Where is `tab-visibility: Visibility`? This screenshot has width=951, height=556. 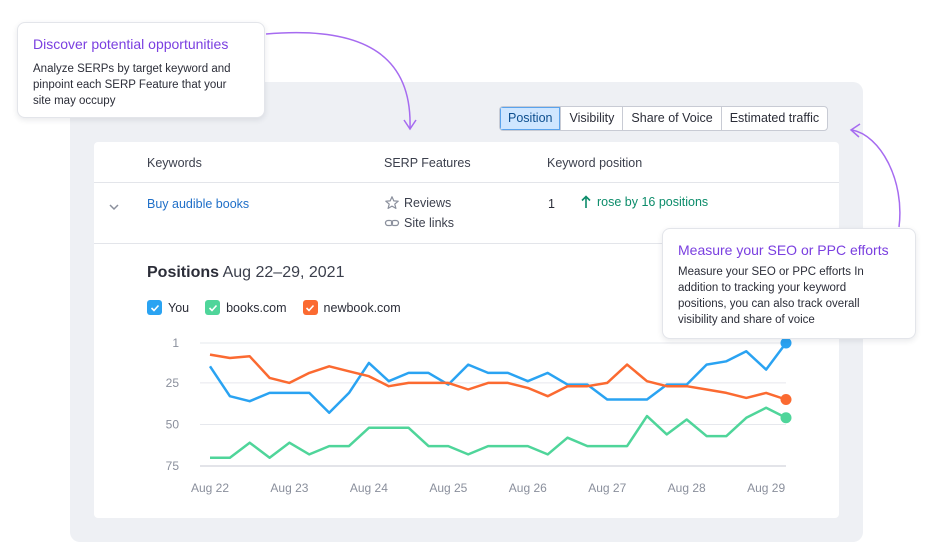
tab-visibility: Visibility is located at coordinates (592, 118).